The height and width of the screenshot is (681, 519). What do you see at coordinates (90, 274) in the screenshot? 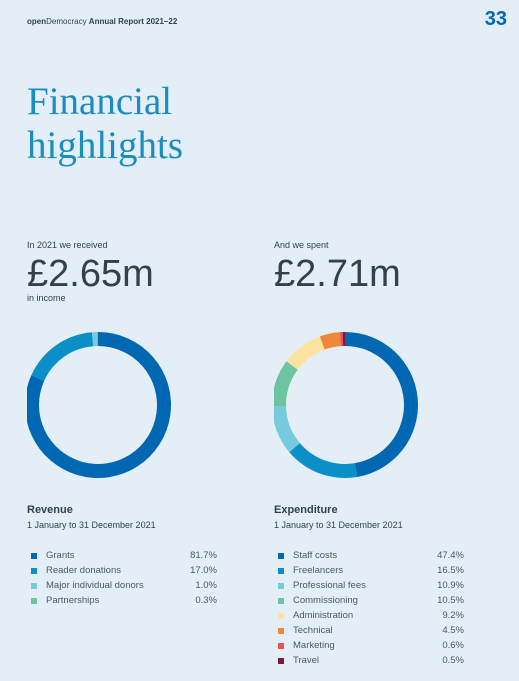
I see `amount: £2.65m` at bounding box center [90, 274].